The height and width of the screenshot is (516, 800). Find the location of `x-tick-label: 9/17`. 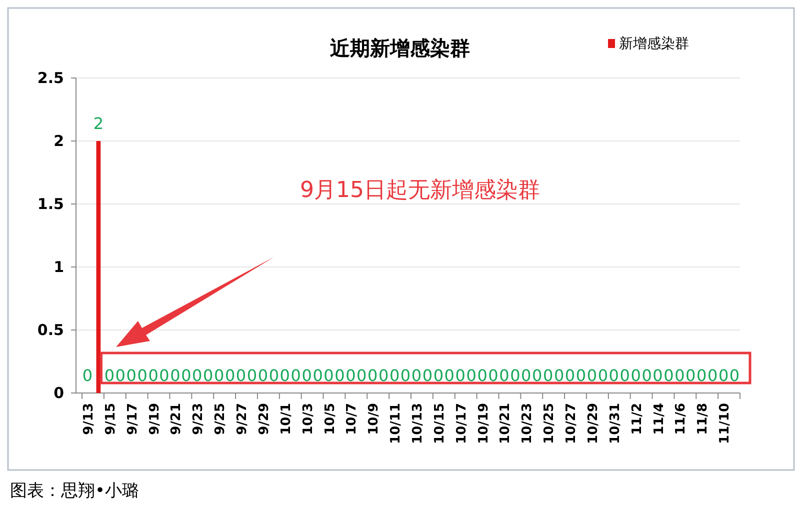

x-tick-label: 9/17 is located at coordinates (132, 419).